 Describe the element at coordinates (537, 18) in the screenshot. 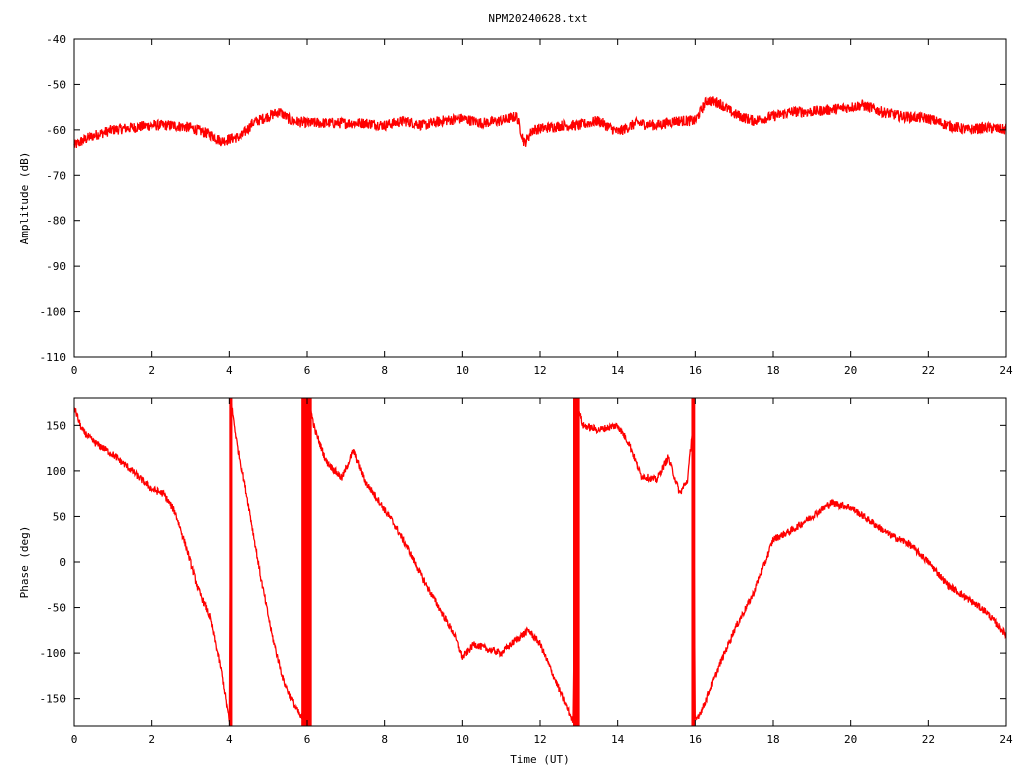

I see `chart-title: NPM20240628.txt` at that location.